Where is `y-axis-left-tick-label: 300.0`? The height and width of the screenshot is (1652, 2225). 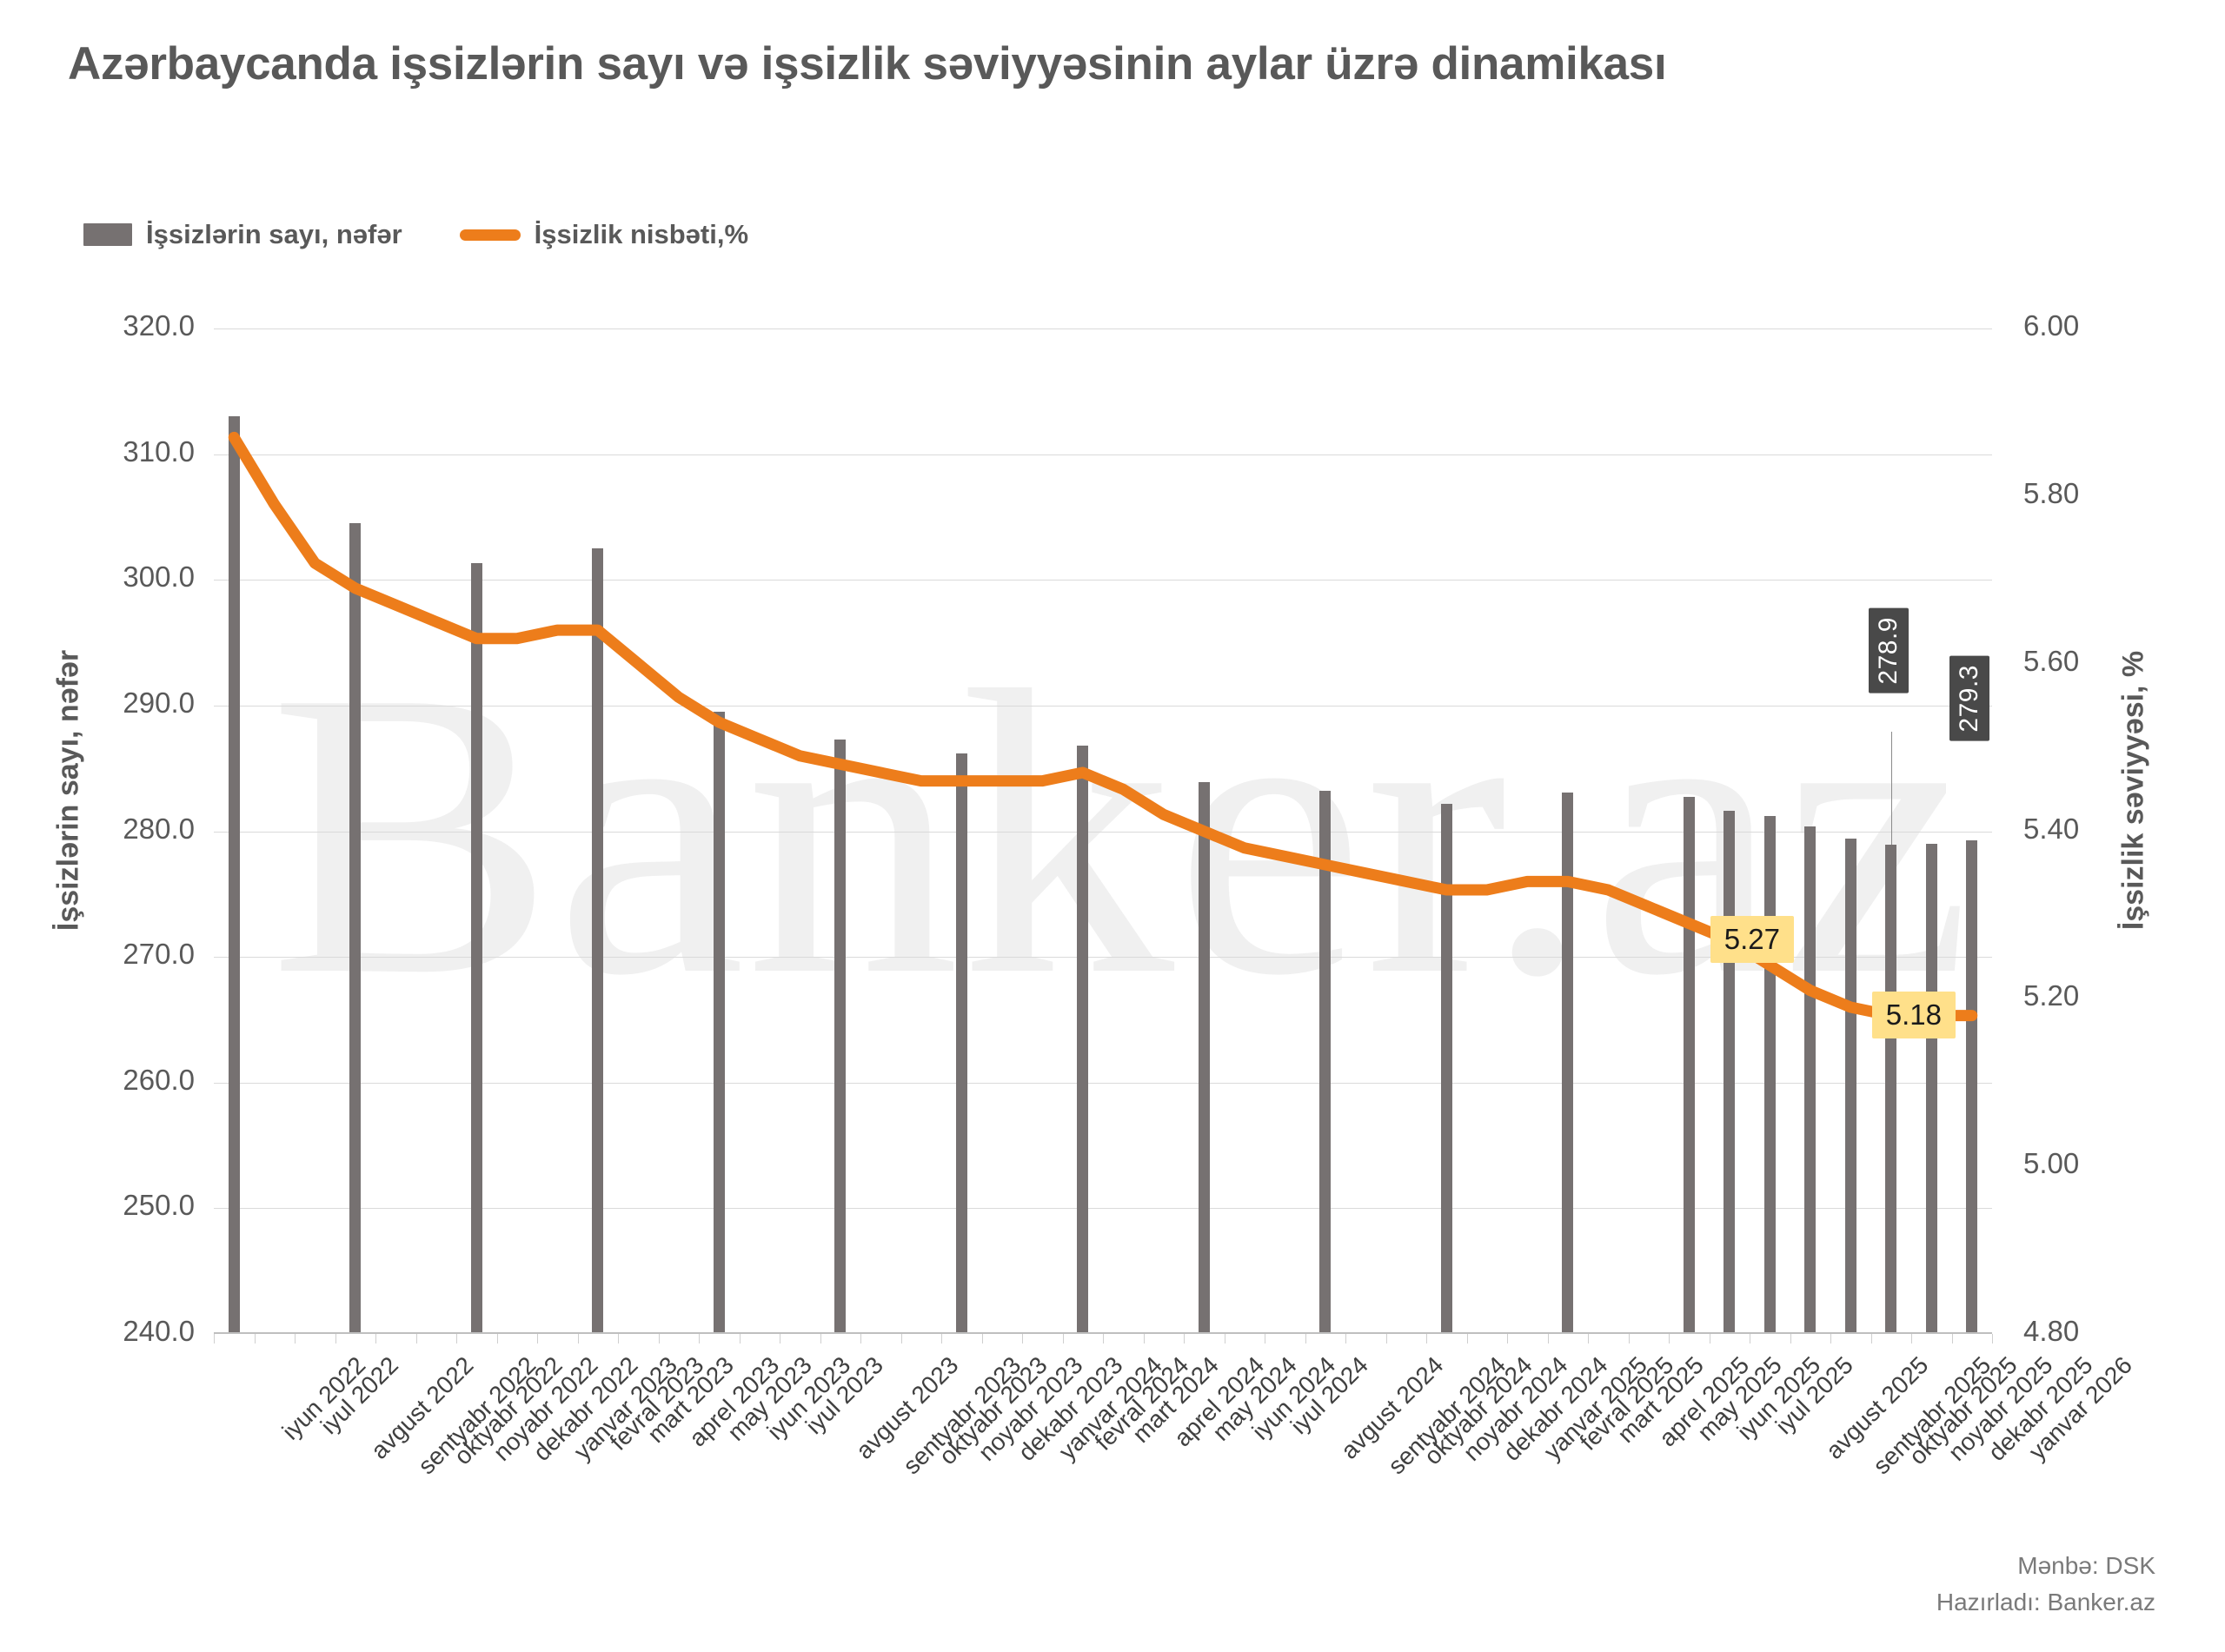 y-axis-left-tick-label: 300.0 is located at coordinates (159, 577).